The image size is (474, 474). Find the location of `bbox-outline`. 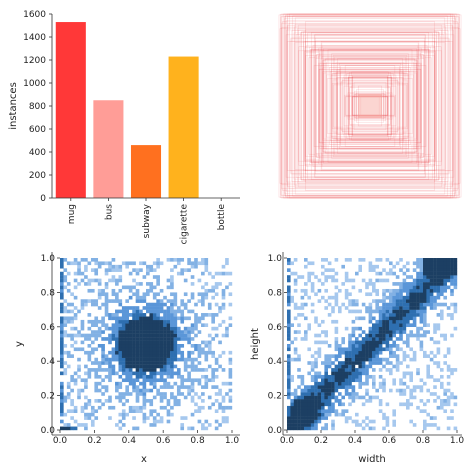

bbox-outline is located at coordinates (370, 106).